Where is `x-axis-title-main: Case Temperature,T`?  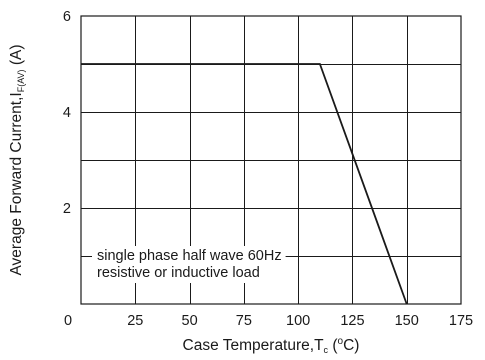
x-axis-title-main: Case Temperature,T is located at coordinates (254, 345).